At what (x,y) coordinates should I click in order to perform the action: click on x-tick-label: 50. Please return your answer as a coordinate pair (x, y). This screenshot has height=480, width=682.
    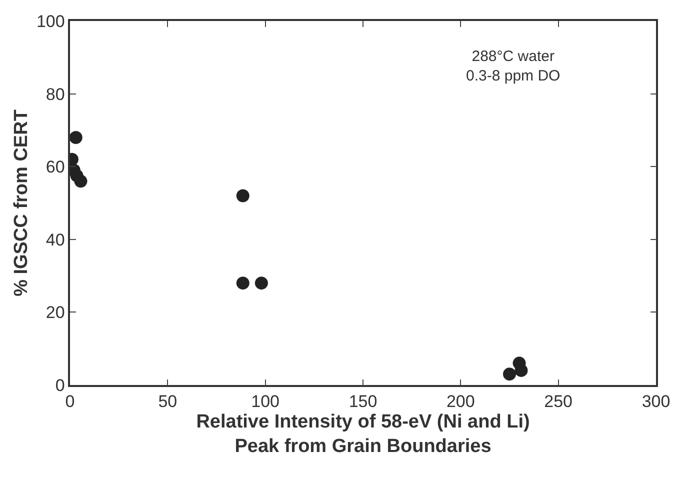
    Looking at the image, I should click on (168, 402).